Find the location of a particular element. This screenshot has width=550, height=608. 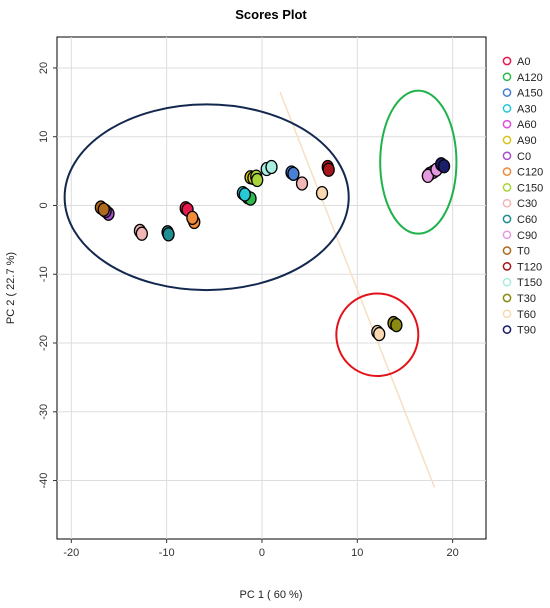

x-tick-label: -10 is located at coordinates (167, 553).